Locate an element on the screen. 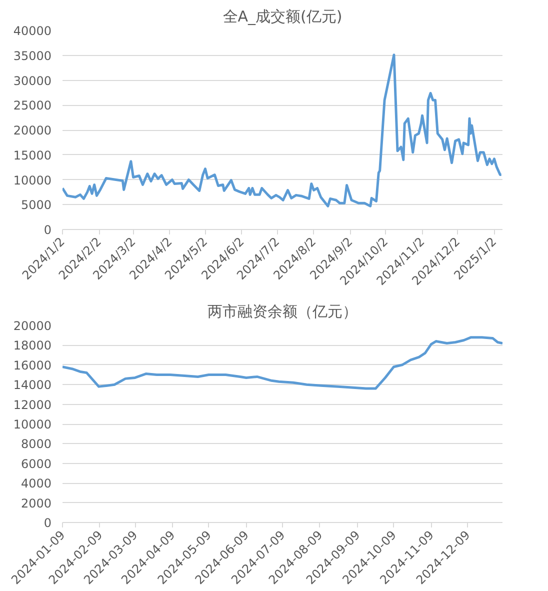 The image size is (548, 591). y-tick-label: 18000 is located at coordinates (32, 345).